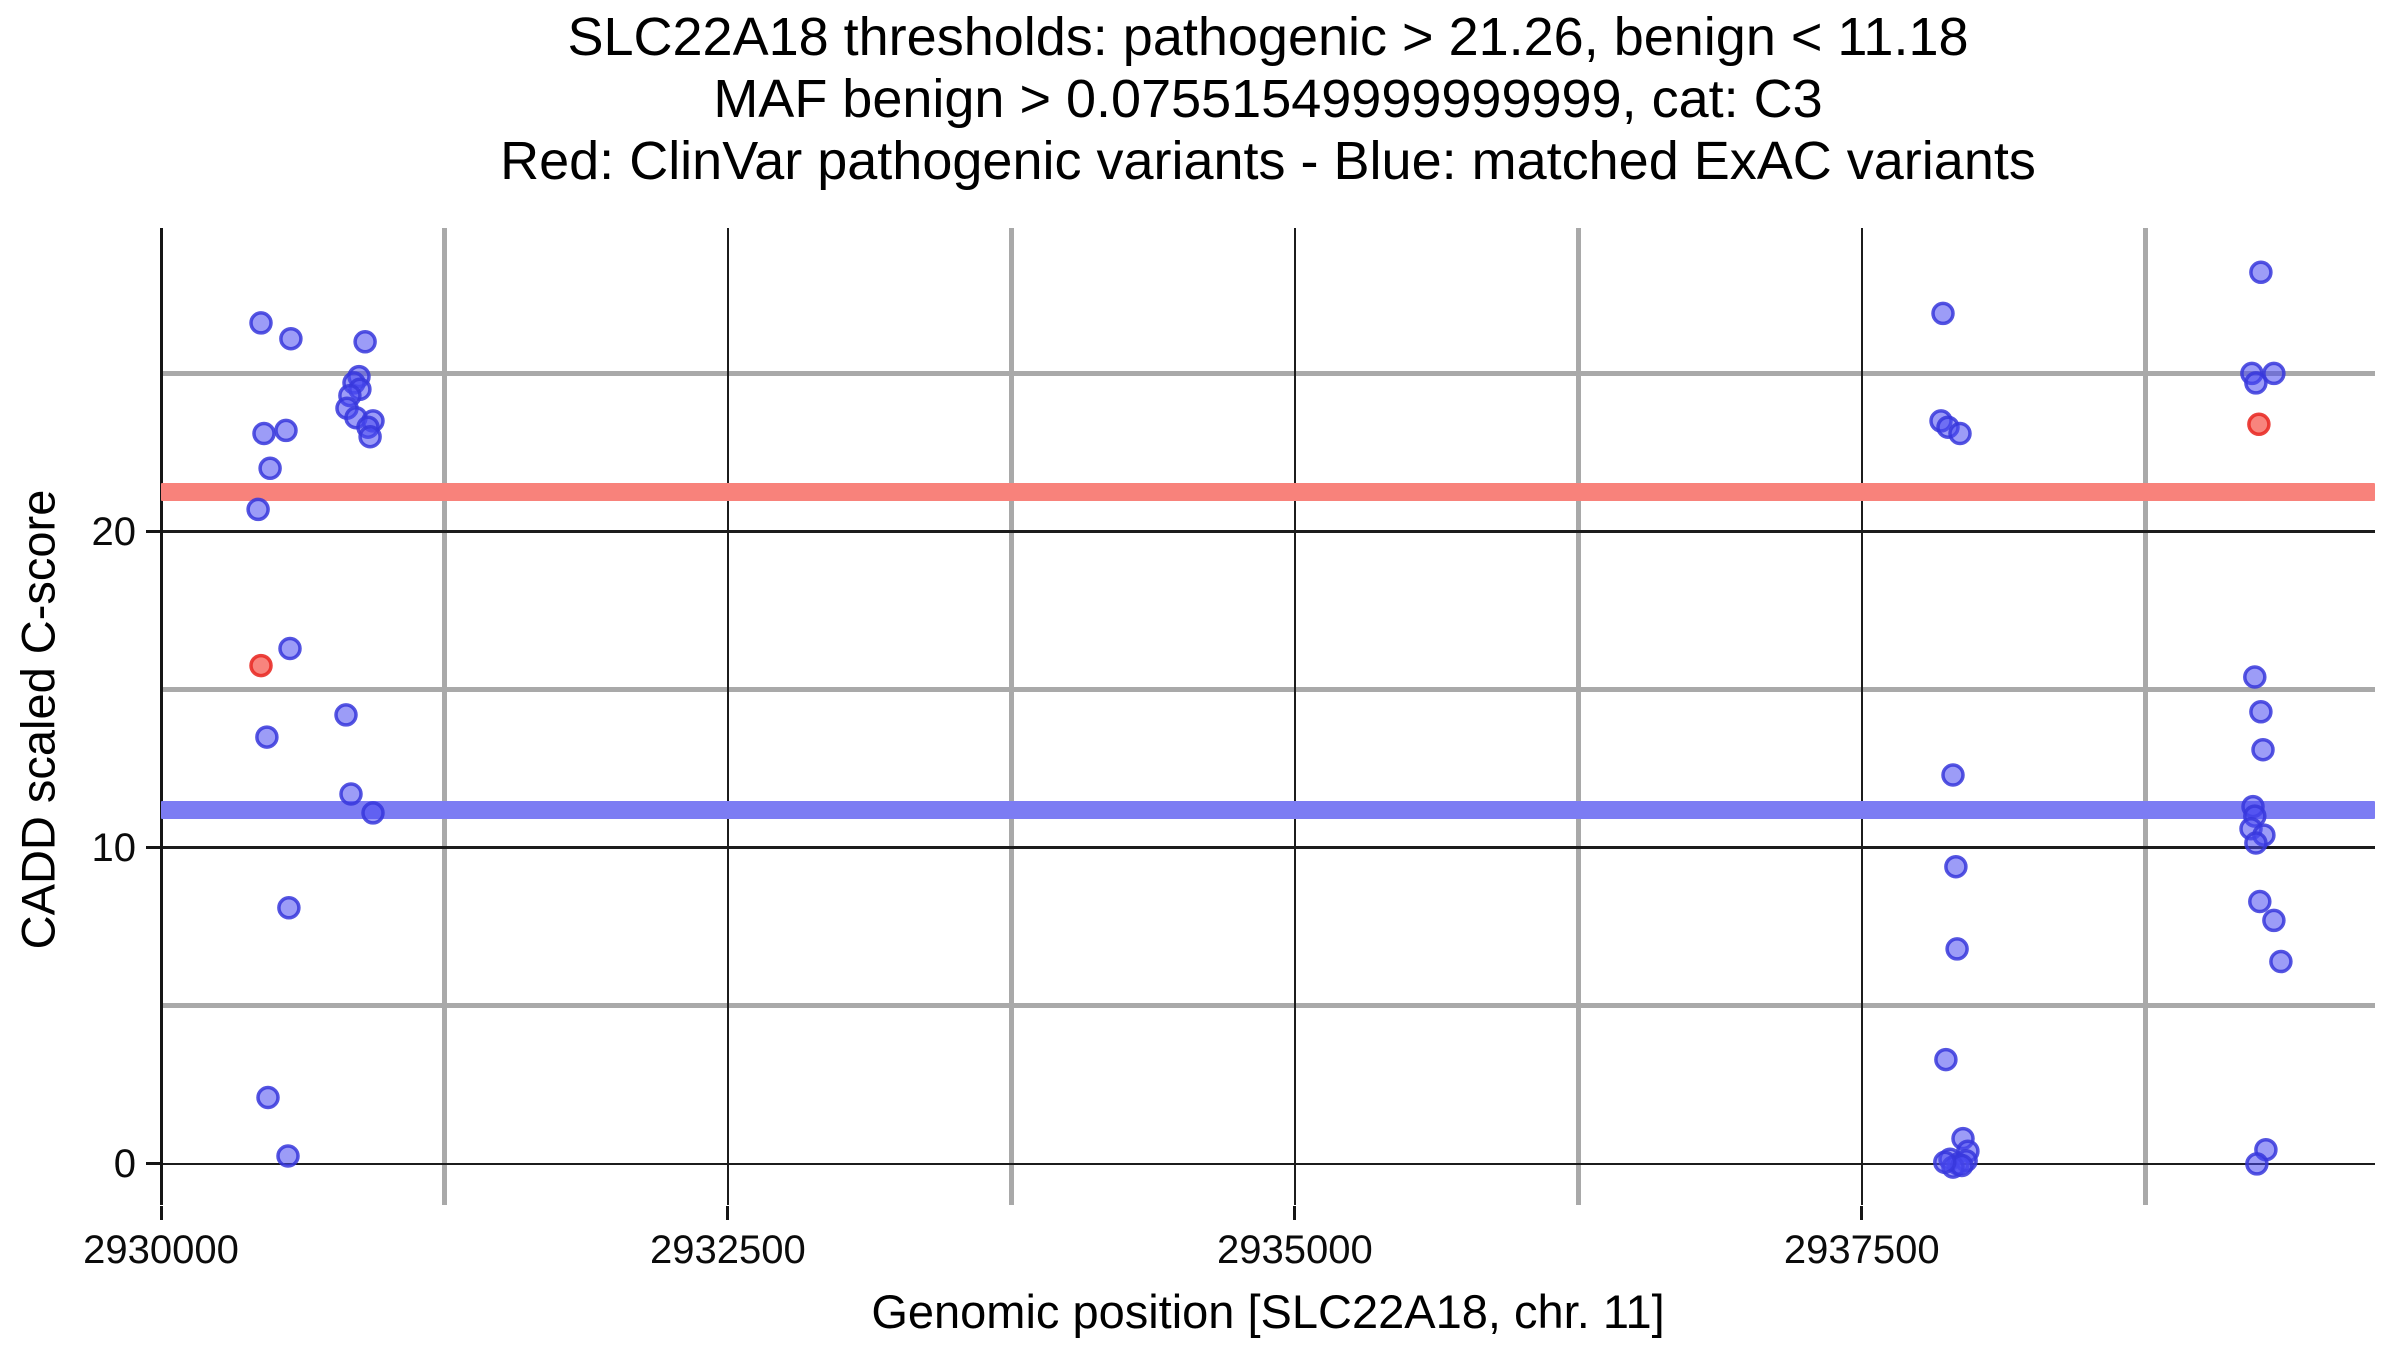 The width and height of the screenshot is (2400, 1350). Describe the element at coordinates (1268, 810) in the screenshot. I see `benign-threshold-line` at that location.